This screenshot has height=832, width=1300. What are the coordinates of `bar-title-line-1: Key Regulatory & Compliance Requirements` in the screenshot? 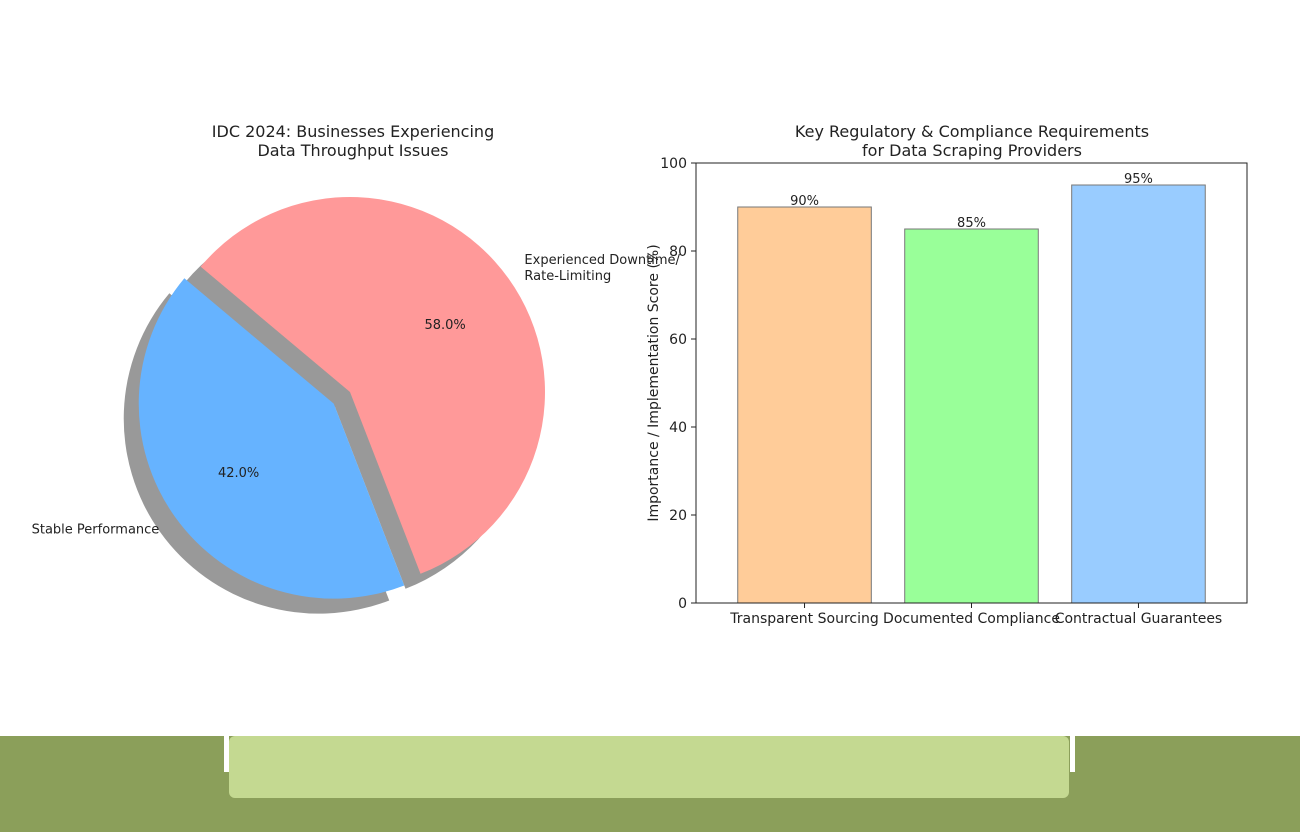 It's located at (972, 131).